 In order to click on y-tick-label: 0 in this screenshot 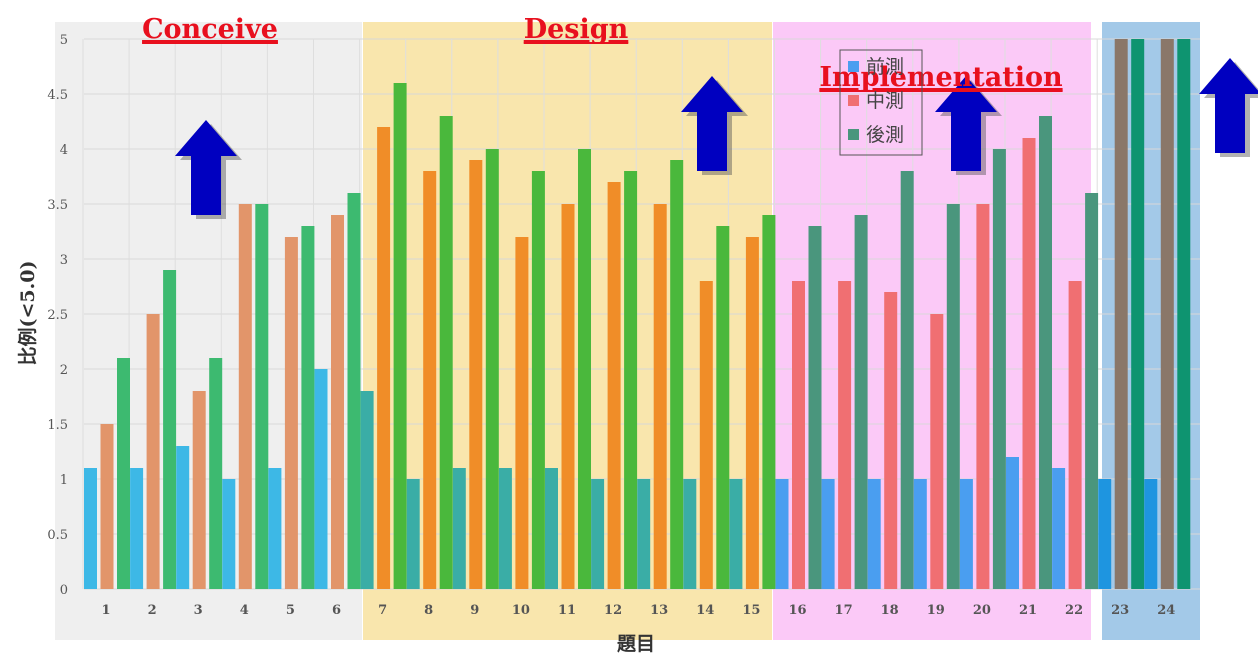, I will do `click(64, 590)`.